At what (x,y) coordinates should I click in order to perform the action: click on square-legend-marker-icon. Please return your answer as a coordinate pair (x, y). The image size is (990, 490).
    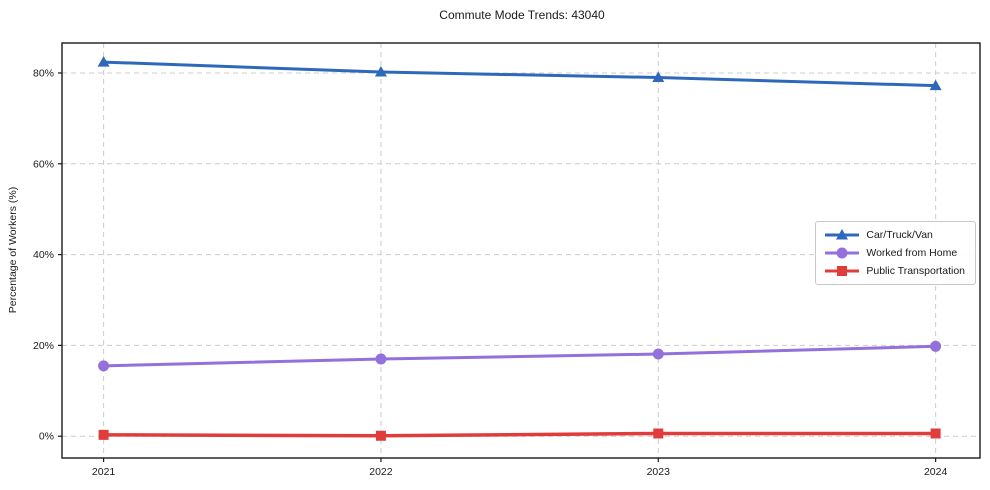
    Looking at the image, I should click on (842, 271).